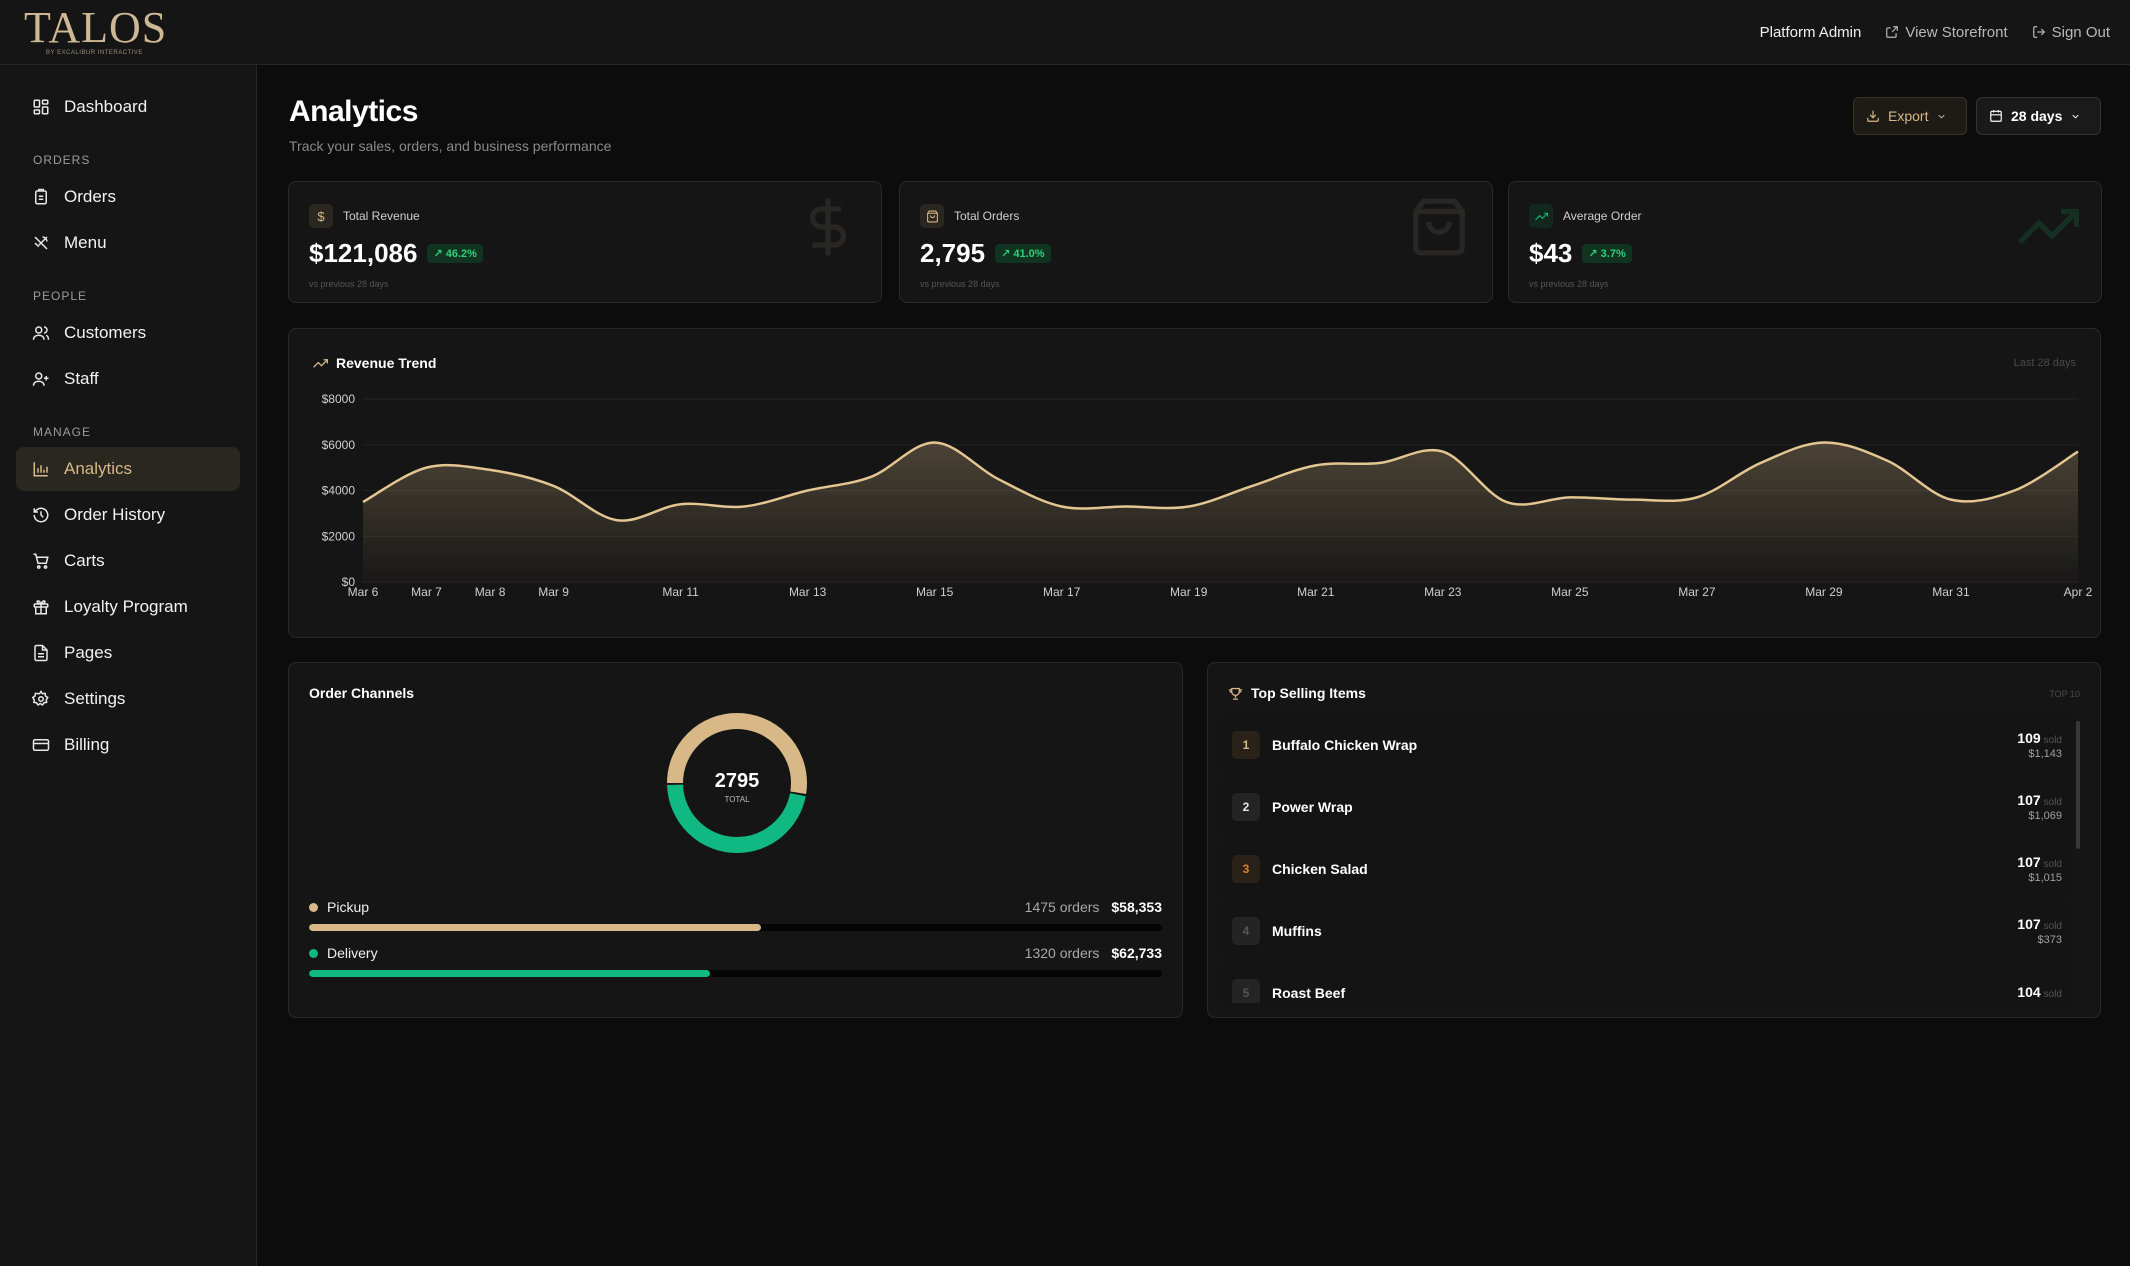  I want to click on pickup-segment, so click(737, 783).